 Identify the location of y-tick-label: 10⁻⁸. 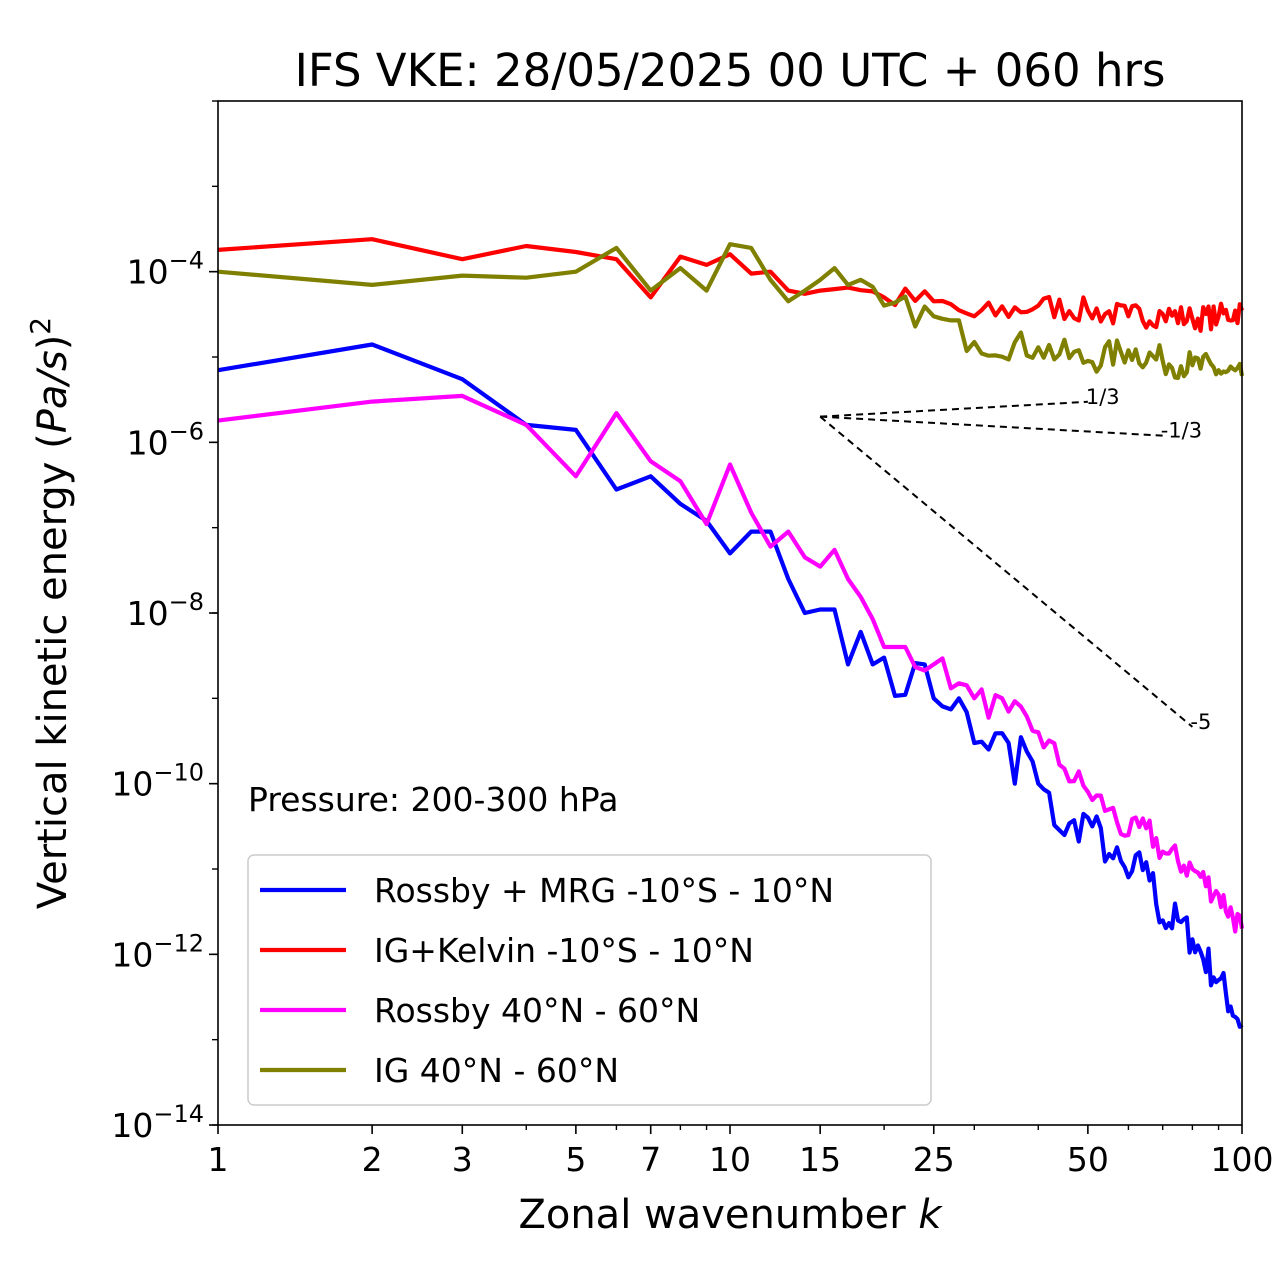
(165, 610).